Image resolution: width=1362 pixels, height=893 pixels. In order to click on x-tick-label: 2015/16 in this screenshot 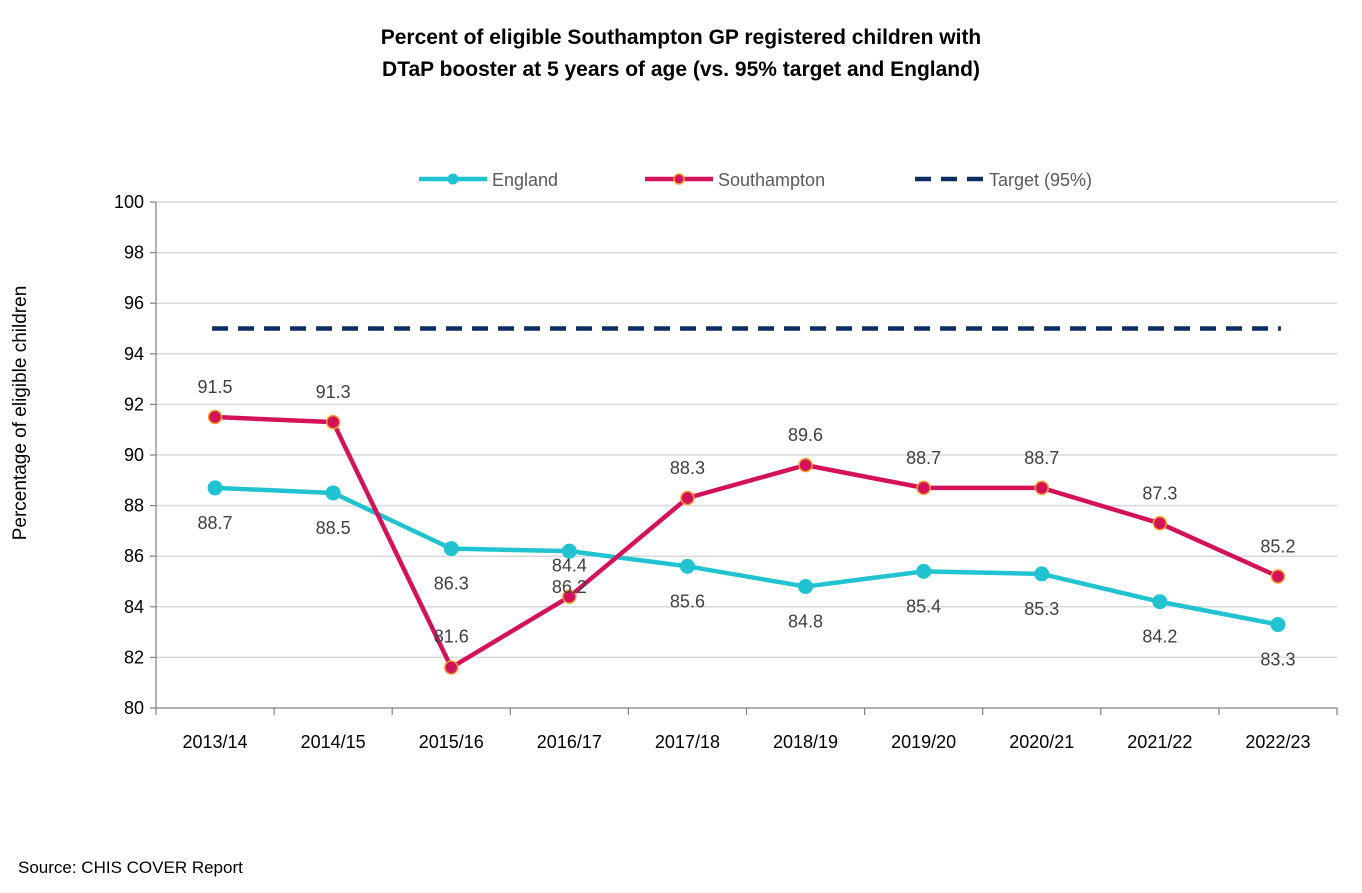, I will do `click(451, 742)`.